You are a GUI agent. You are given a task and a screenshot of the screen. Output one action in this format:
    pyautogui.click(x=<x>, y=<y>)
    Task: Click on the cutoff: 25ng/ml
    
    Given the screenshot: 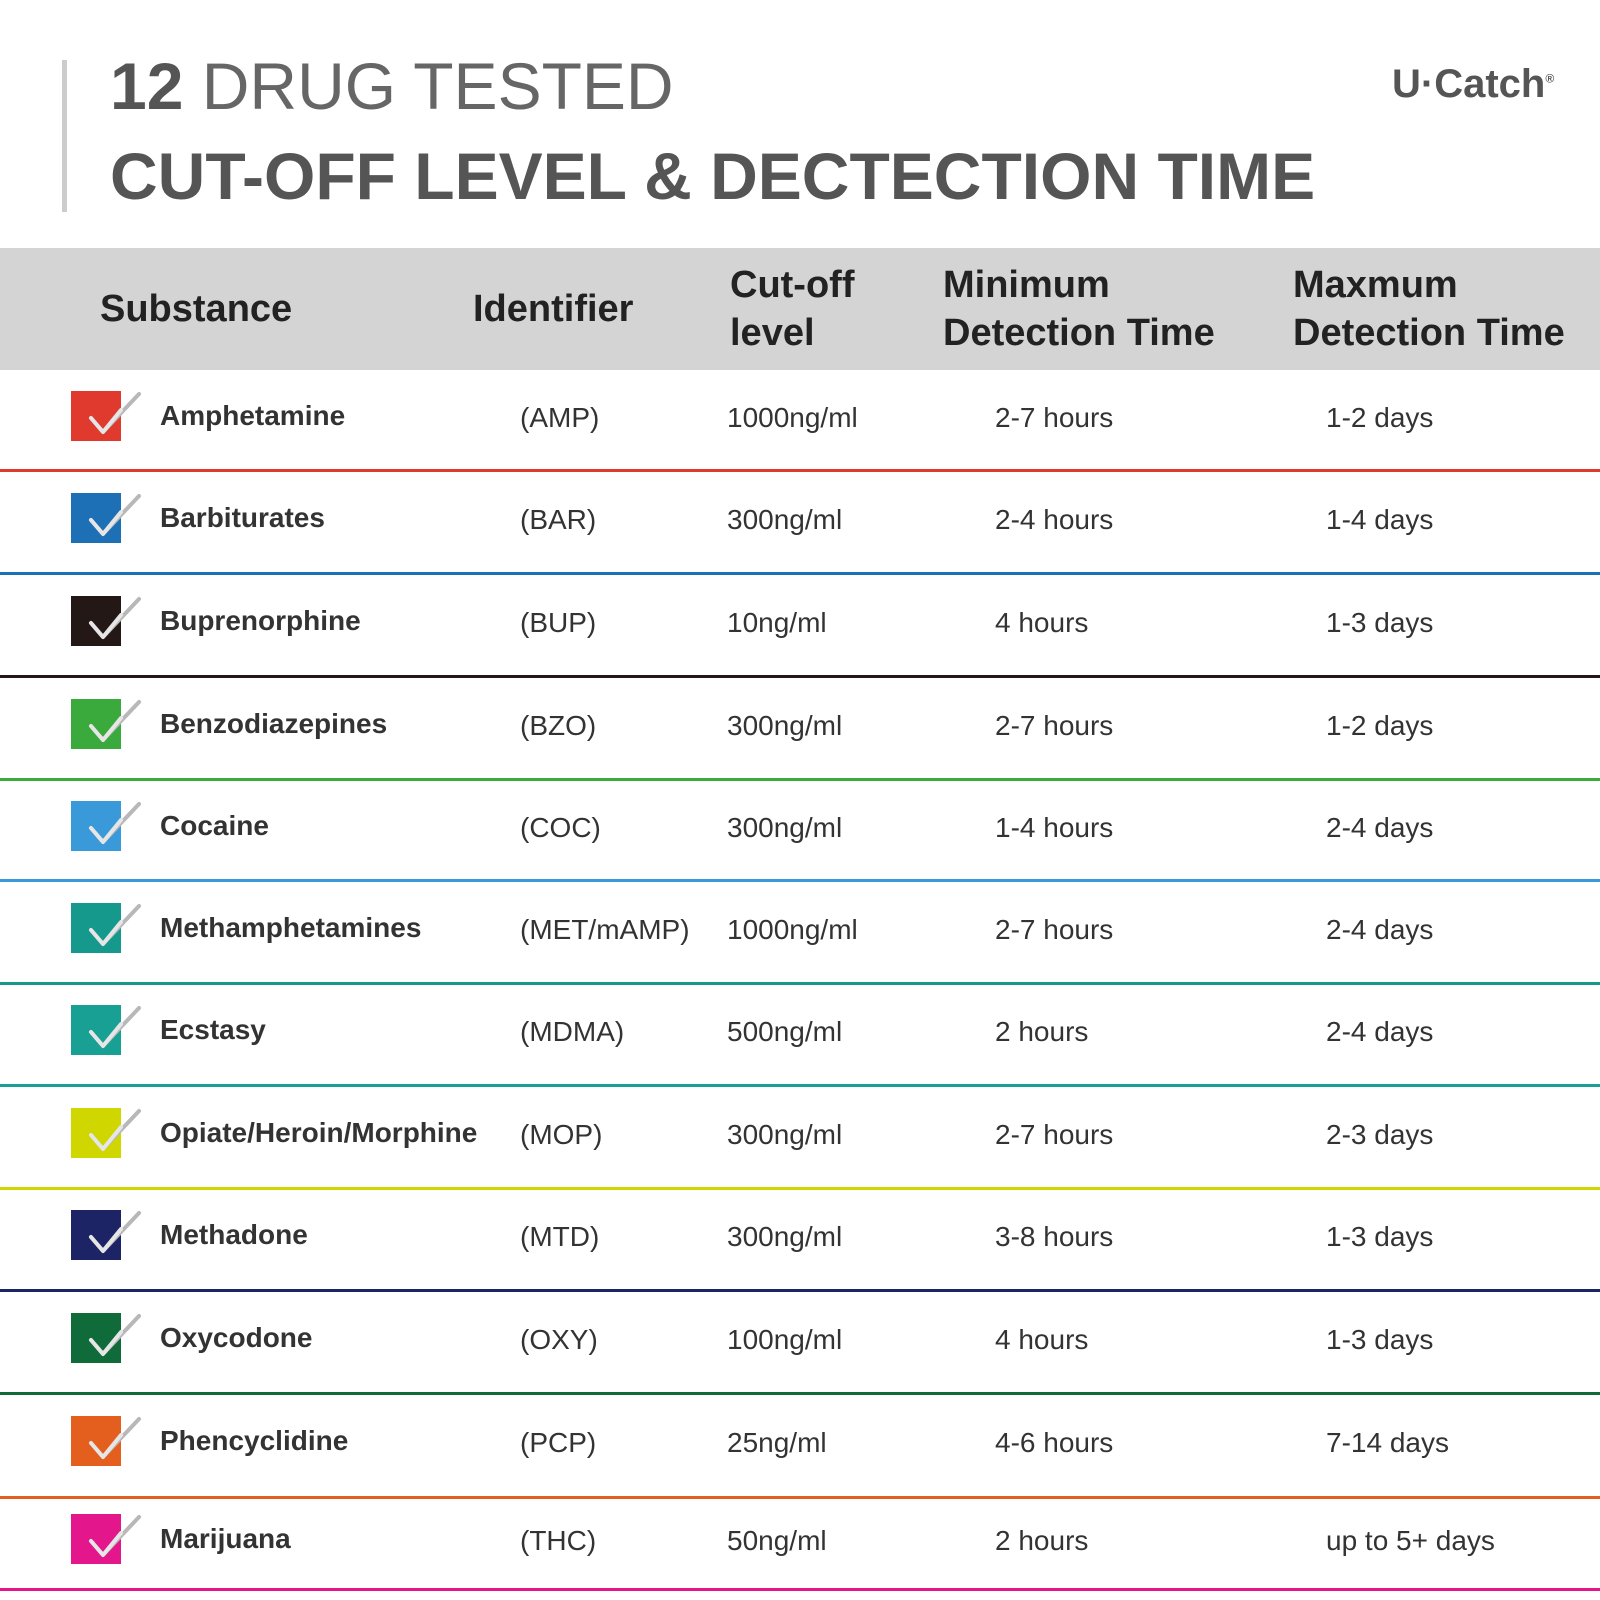 What is the action you would take?
    pyautogui.click(x=777, y=1442)
    